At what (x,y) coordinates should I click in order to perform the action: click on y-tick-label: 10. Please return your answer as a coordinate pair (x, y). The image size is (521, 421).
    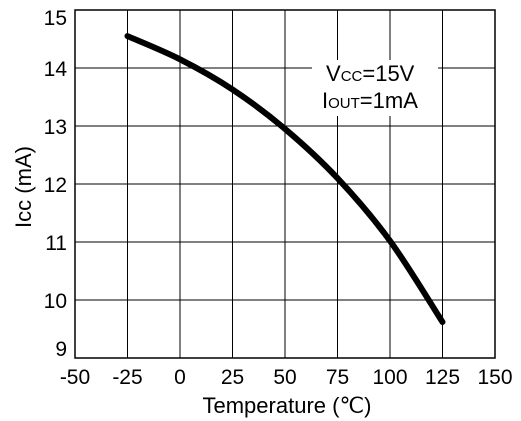
    Looking at the image, I should click on (55, 301).